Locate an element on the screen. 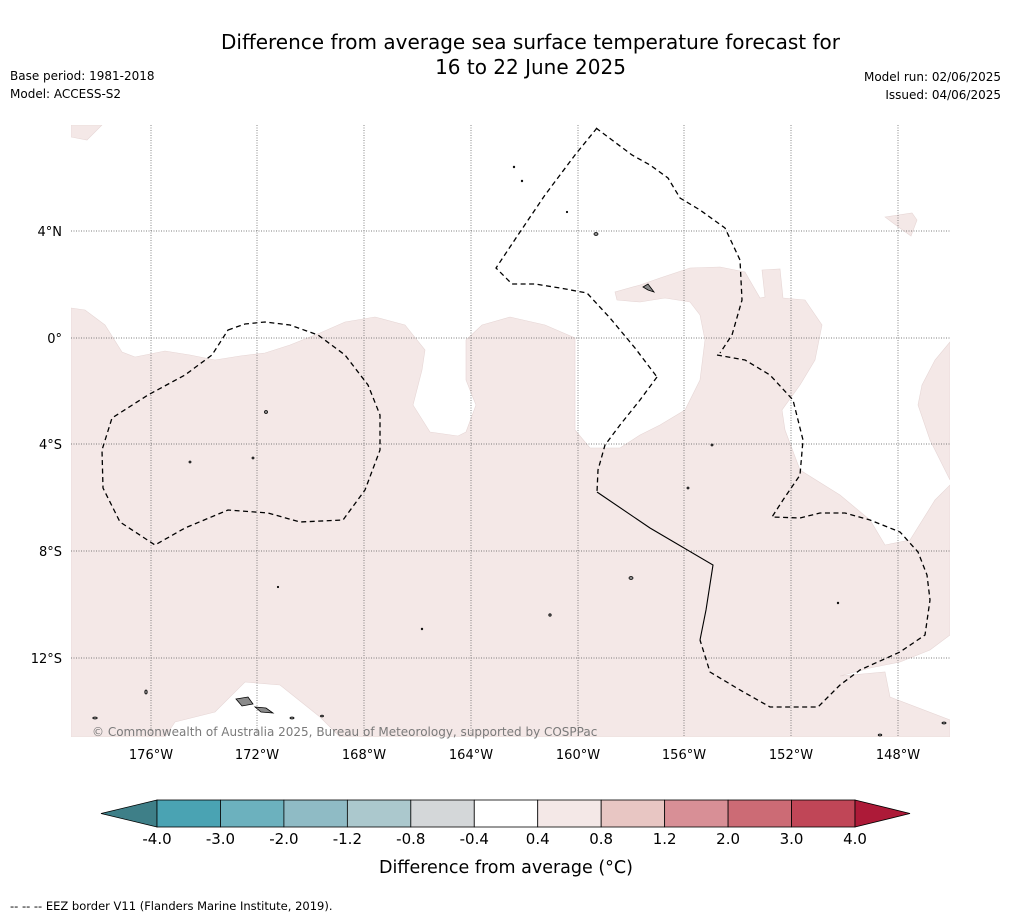  meta-right: Model run: 02/06/2025 Issued: 04/06/2025 is located at coordinates (932, 86).